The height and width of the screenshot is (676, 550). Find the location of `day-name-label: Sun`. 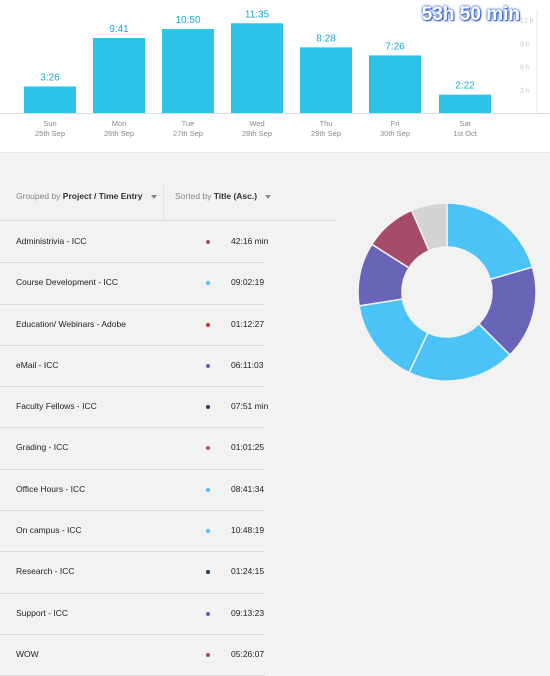

day-name-label: Sun is located at coordinates (49, 123).